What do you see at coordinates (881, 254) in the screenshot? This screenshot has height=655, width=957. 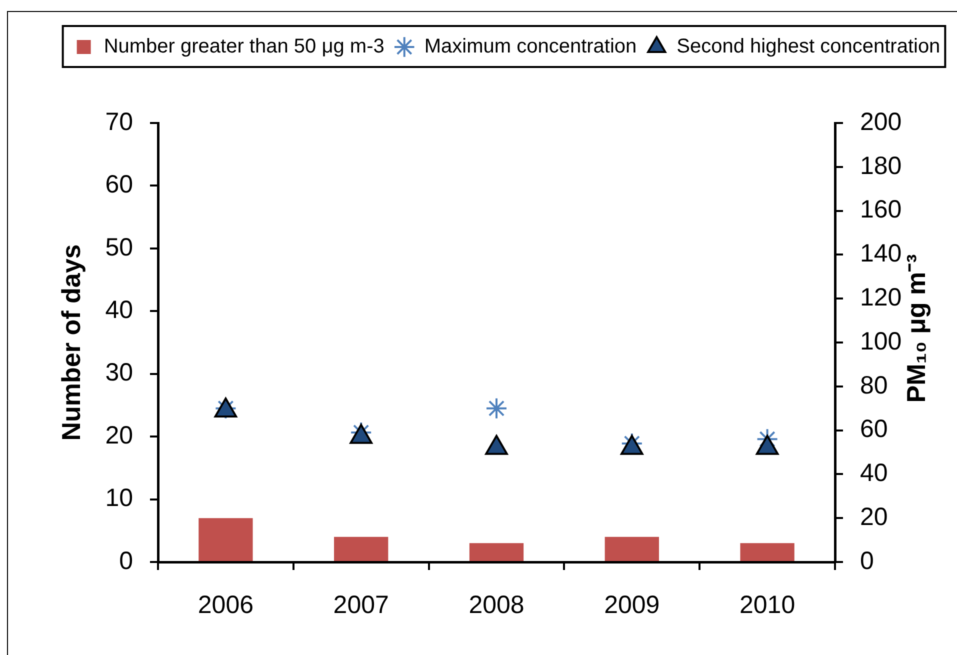 I see `y2-tick-label: 140` at bounding box center [881, 254].